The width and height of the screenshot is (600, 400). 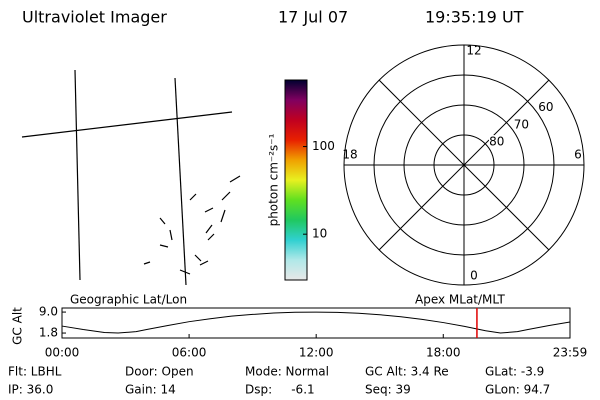 I want to click on orbit-right-label: Apex MLat/MLT, so click(x=460, y=300).